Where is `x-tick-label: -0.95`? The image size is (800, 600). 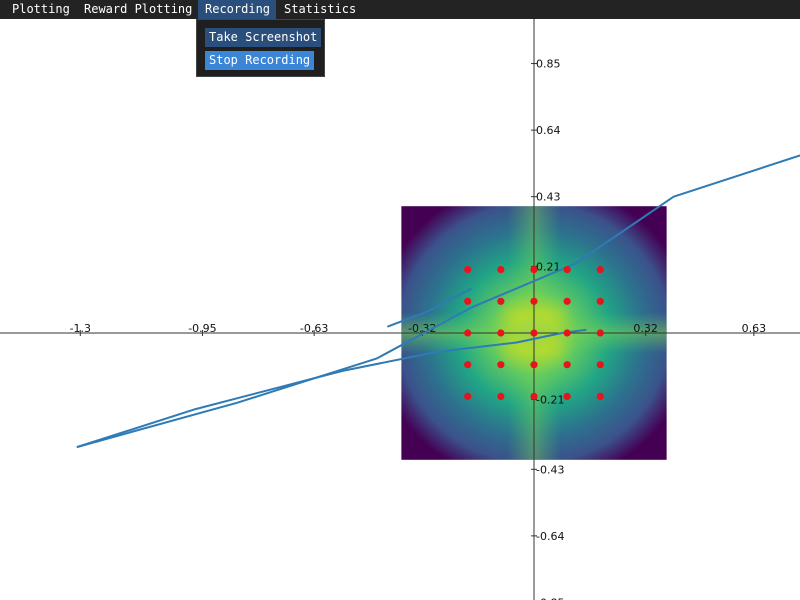
x-tick-label: -0.95 is located at coordinates (202, 328).